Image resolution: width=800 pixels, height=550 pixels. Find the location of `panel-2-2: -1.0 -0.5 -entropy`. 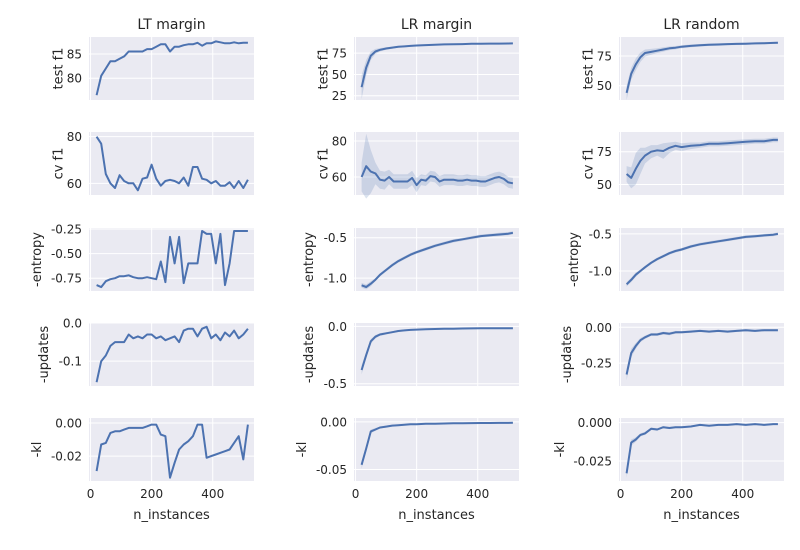

panel-2-2: -1.0 -0.5 -entropy is located at coordinates (675, 259).